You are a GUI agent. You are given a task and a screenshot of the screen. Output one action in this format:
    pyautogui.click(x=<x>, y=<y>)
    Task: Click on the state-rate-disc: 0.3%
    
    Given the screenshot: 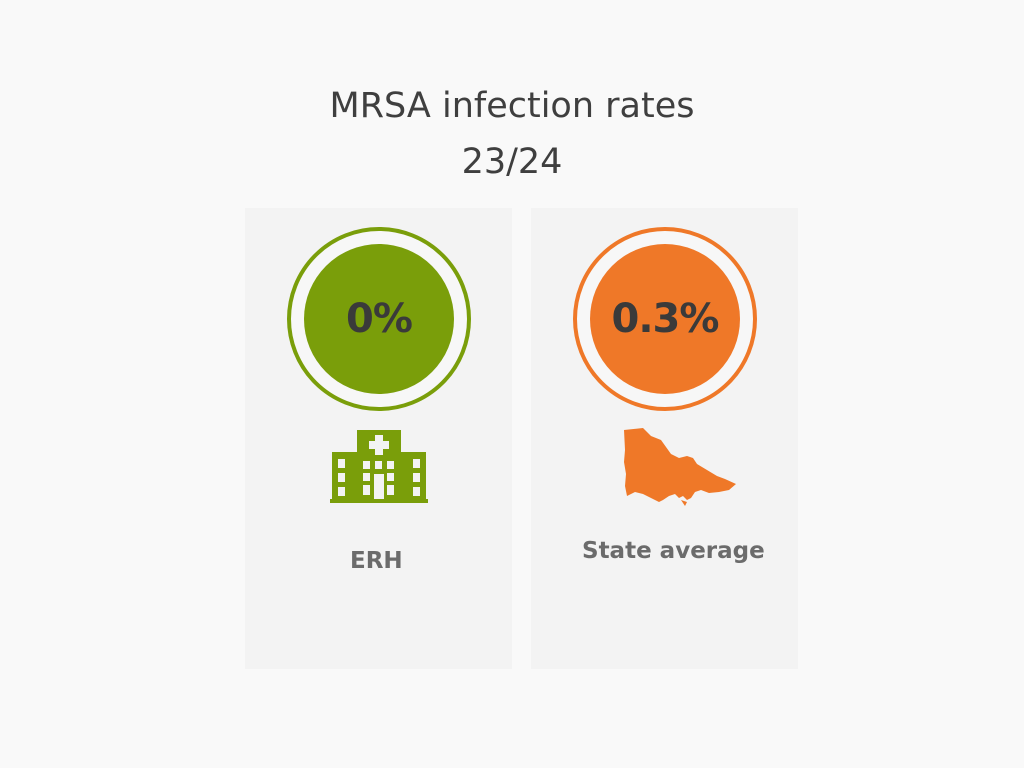 What is the action you would take?
    pyautogui.click(x=665, y=319)
    